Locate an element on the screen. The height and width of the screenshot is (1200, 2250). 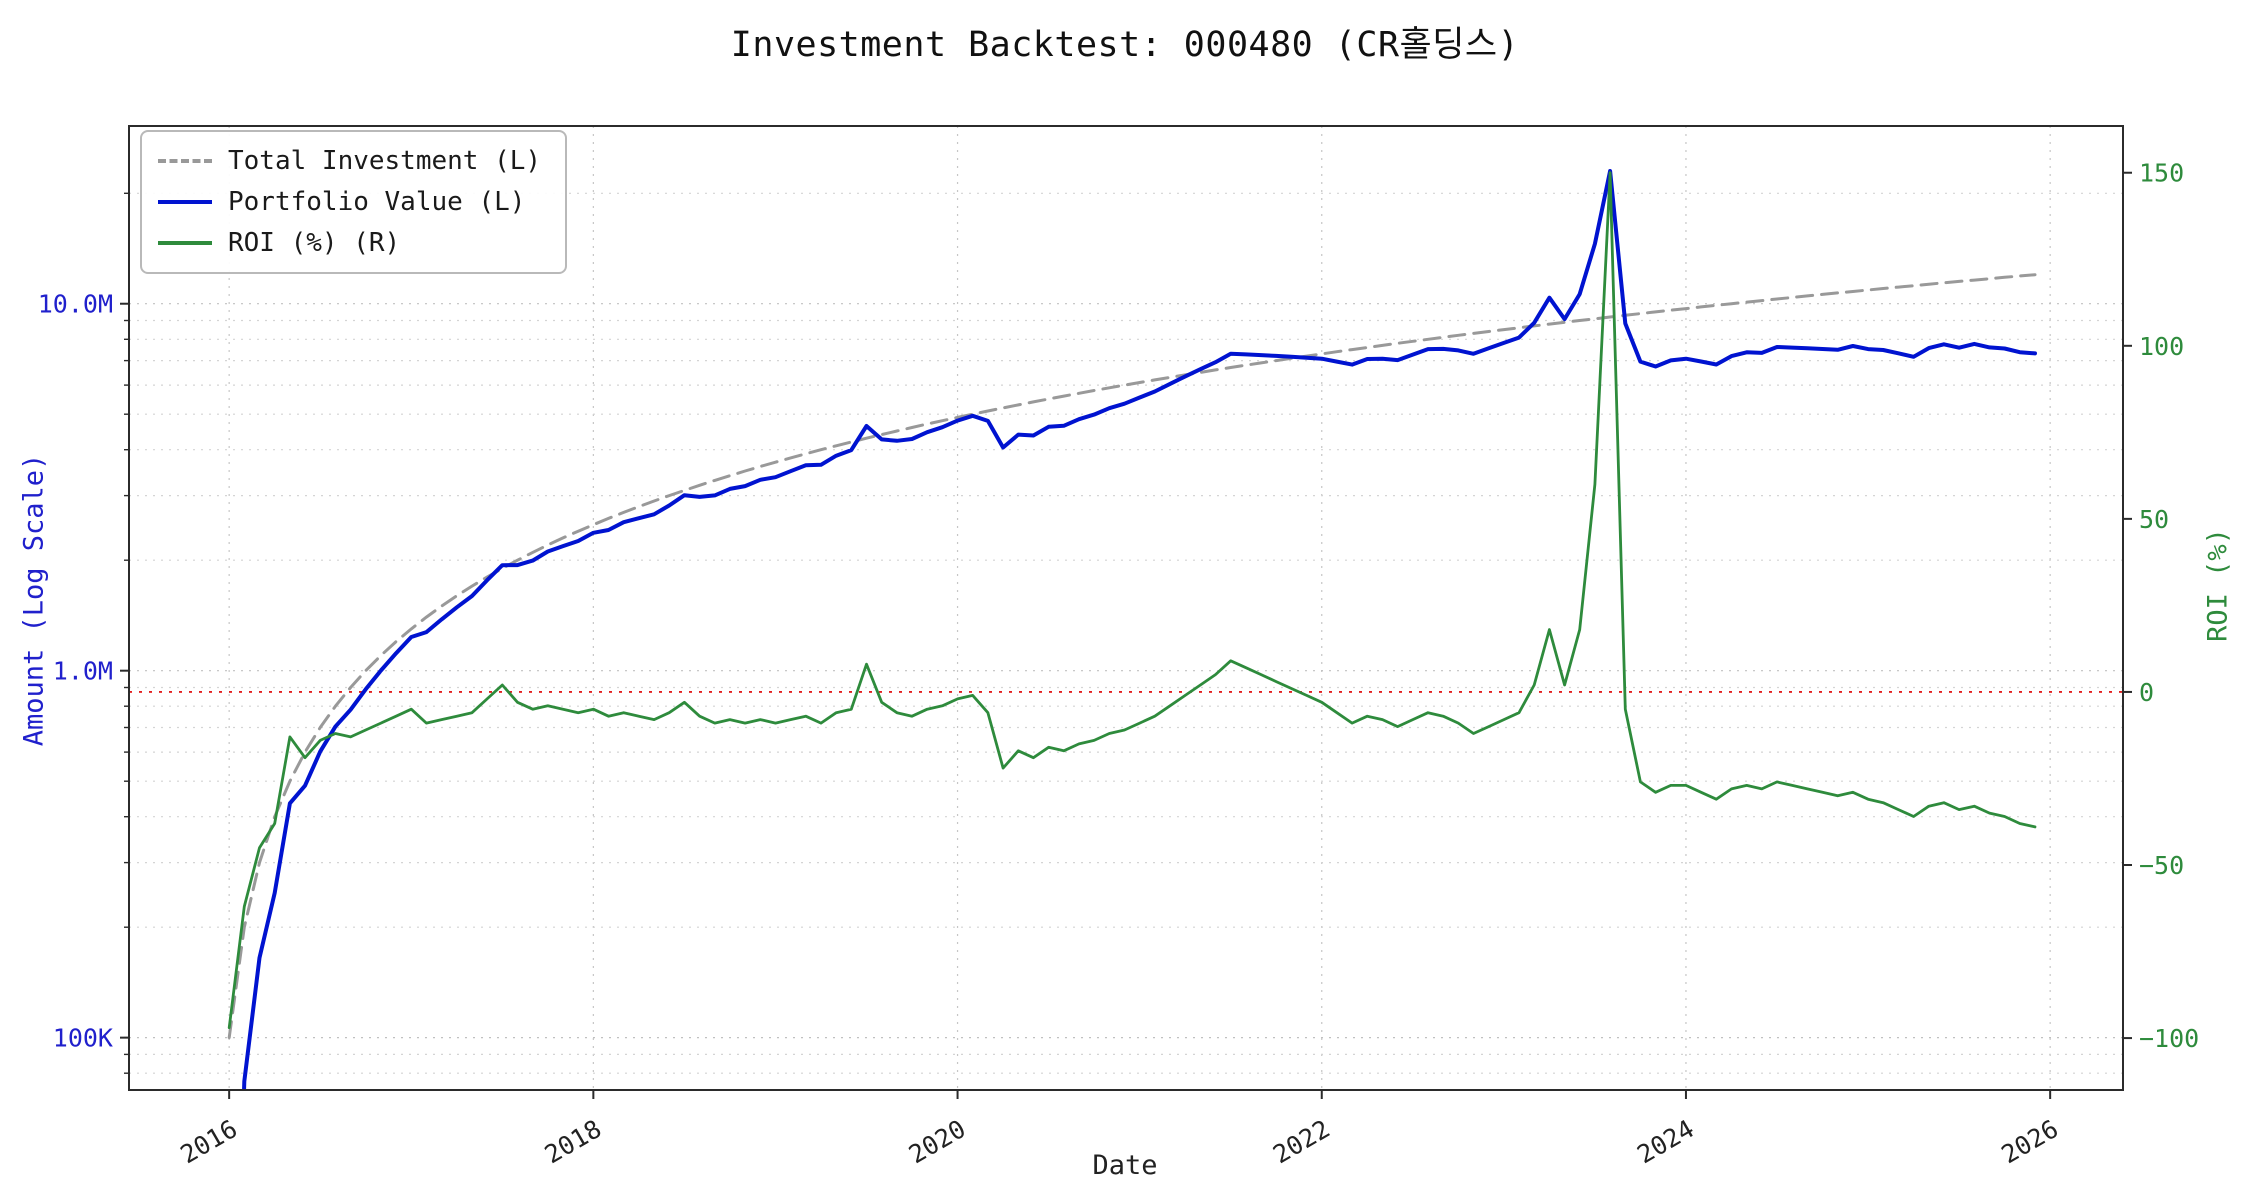
legend-item-roi-pct: ROI (%) (R) is located at coordinates (349, 243).